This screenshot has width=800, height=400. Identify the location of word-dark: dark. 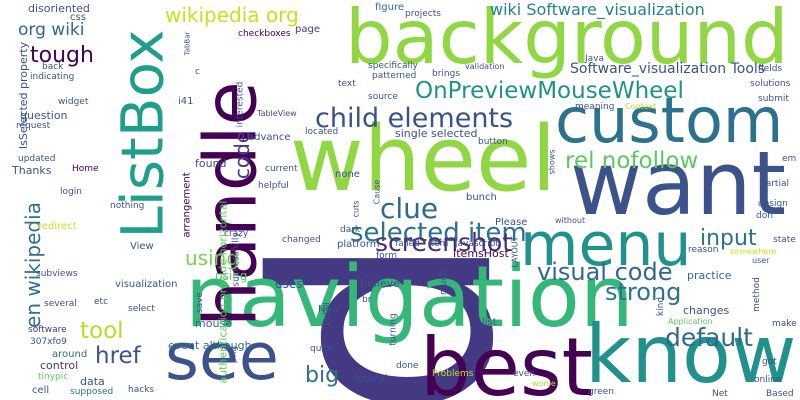
(350, 230).